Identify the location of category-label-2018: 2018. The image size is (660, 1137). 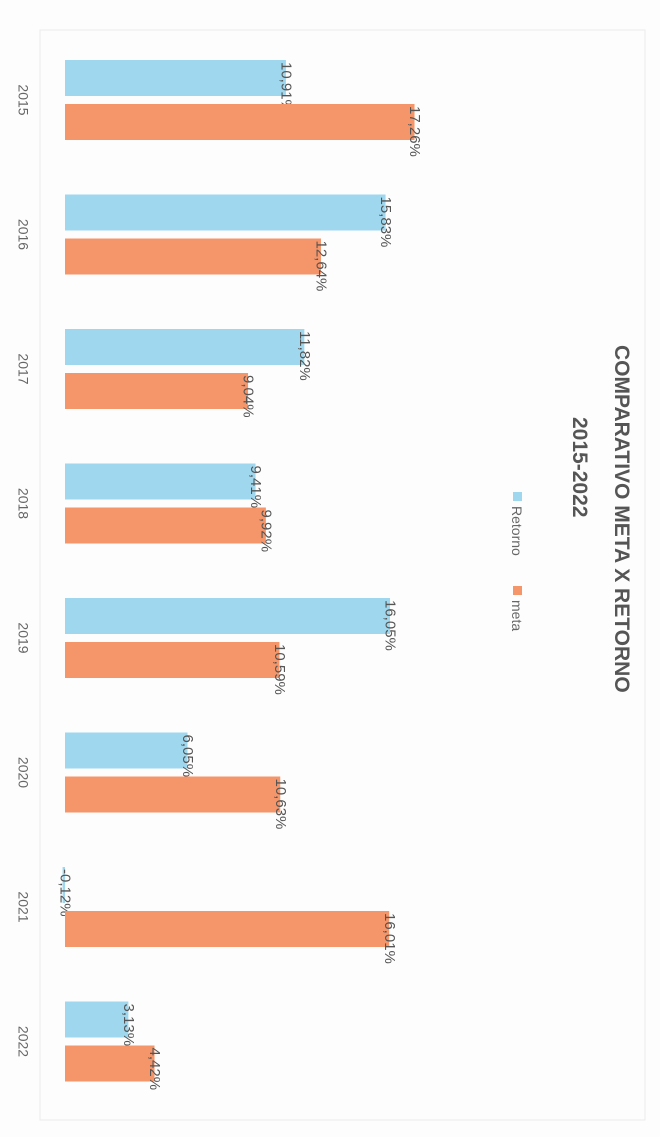
(23, 503).